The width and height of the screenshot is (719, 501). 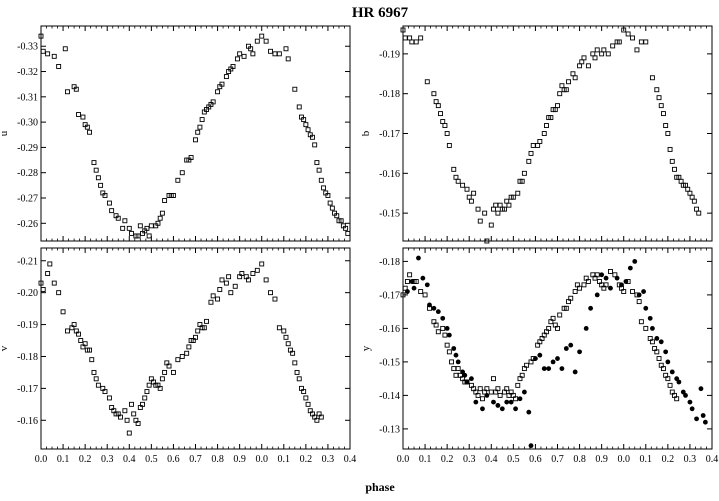 What do you see at coordinates (261, 459) in the screenshot?
I see `x-tick-label: 0.0` at bounding box center [261, 459].